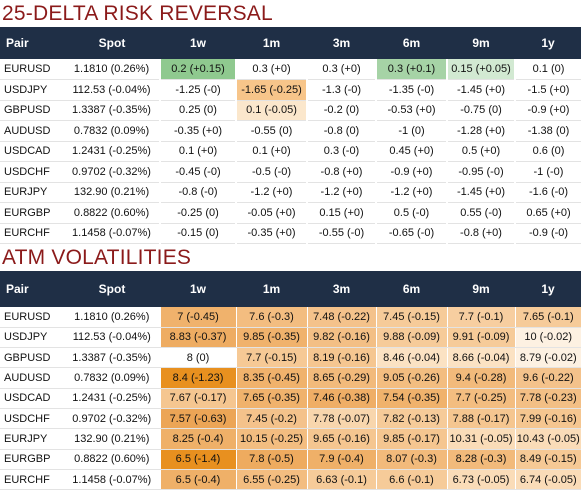 This screenshot has width=581, height=490. Describe the element at coordinates (197, 419) in the screenshot. I see `value-cell: 7.57 (-0.63)` at that location.